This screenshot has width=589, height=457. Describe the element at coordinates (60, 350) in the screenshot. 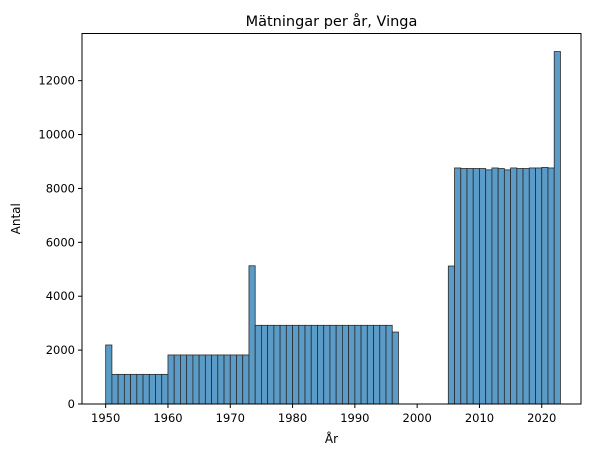

I see `y-tick-label: 2000` at that location.